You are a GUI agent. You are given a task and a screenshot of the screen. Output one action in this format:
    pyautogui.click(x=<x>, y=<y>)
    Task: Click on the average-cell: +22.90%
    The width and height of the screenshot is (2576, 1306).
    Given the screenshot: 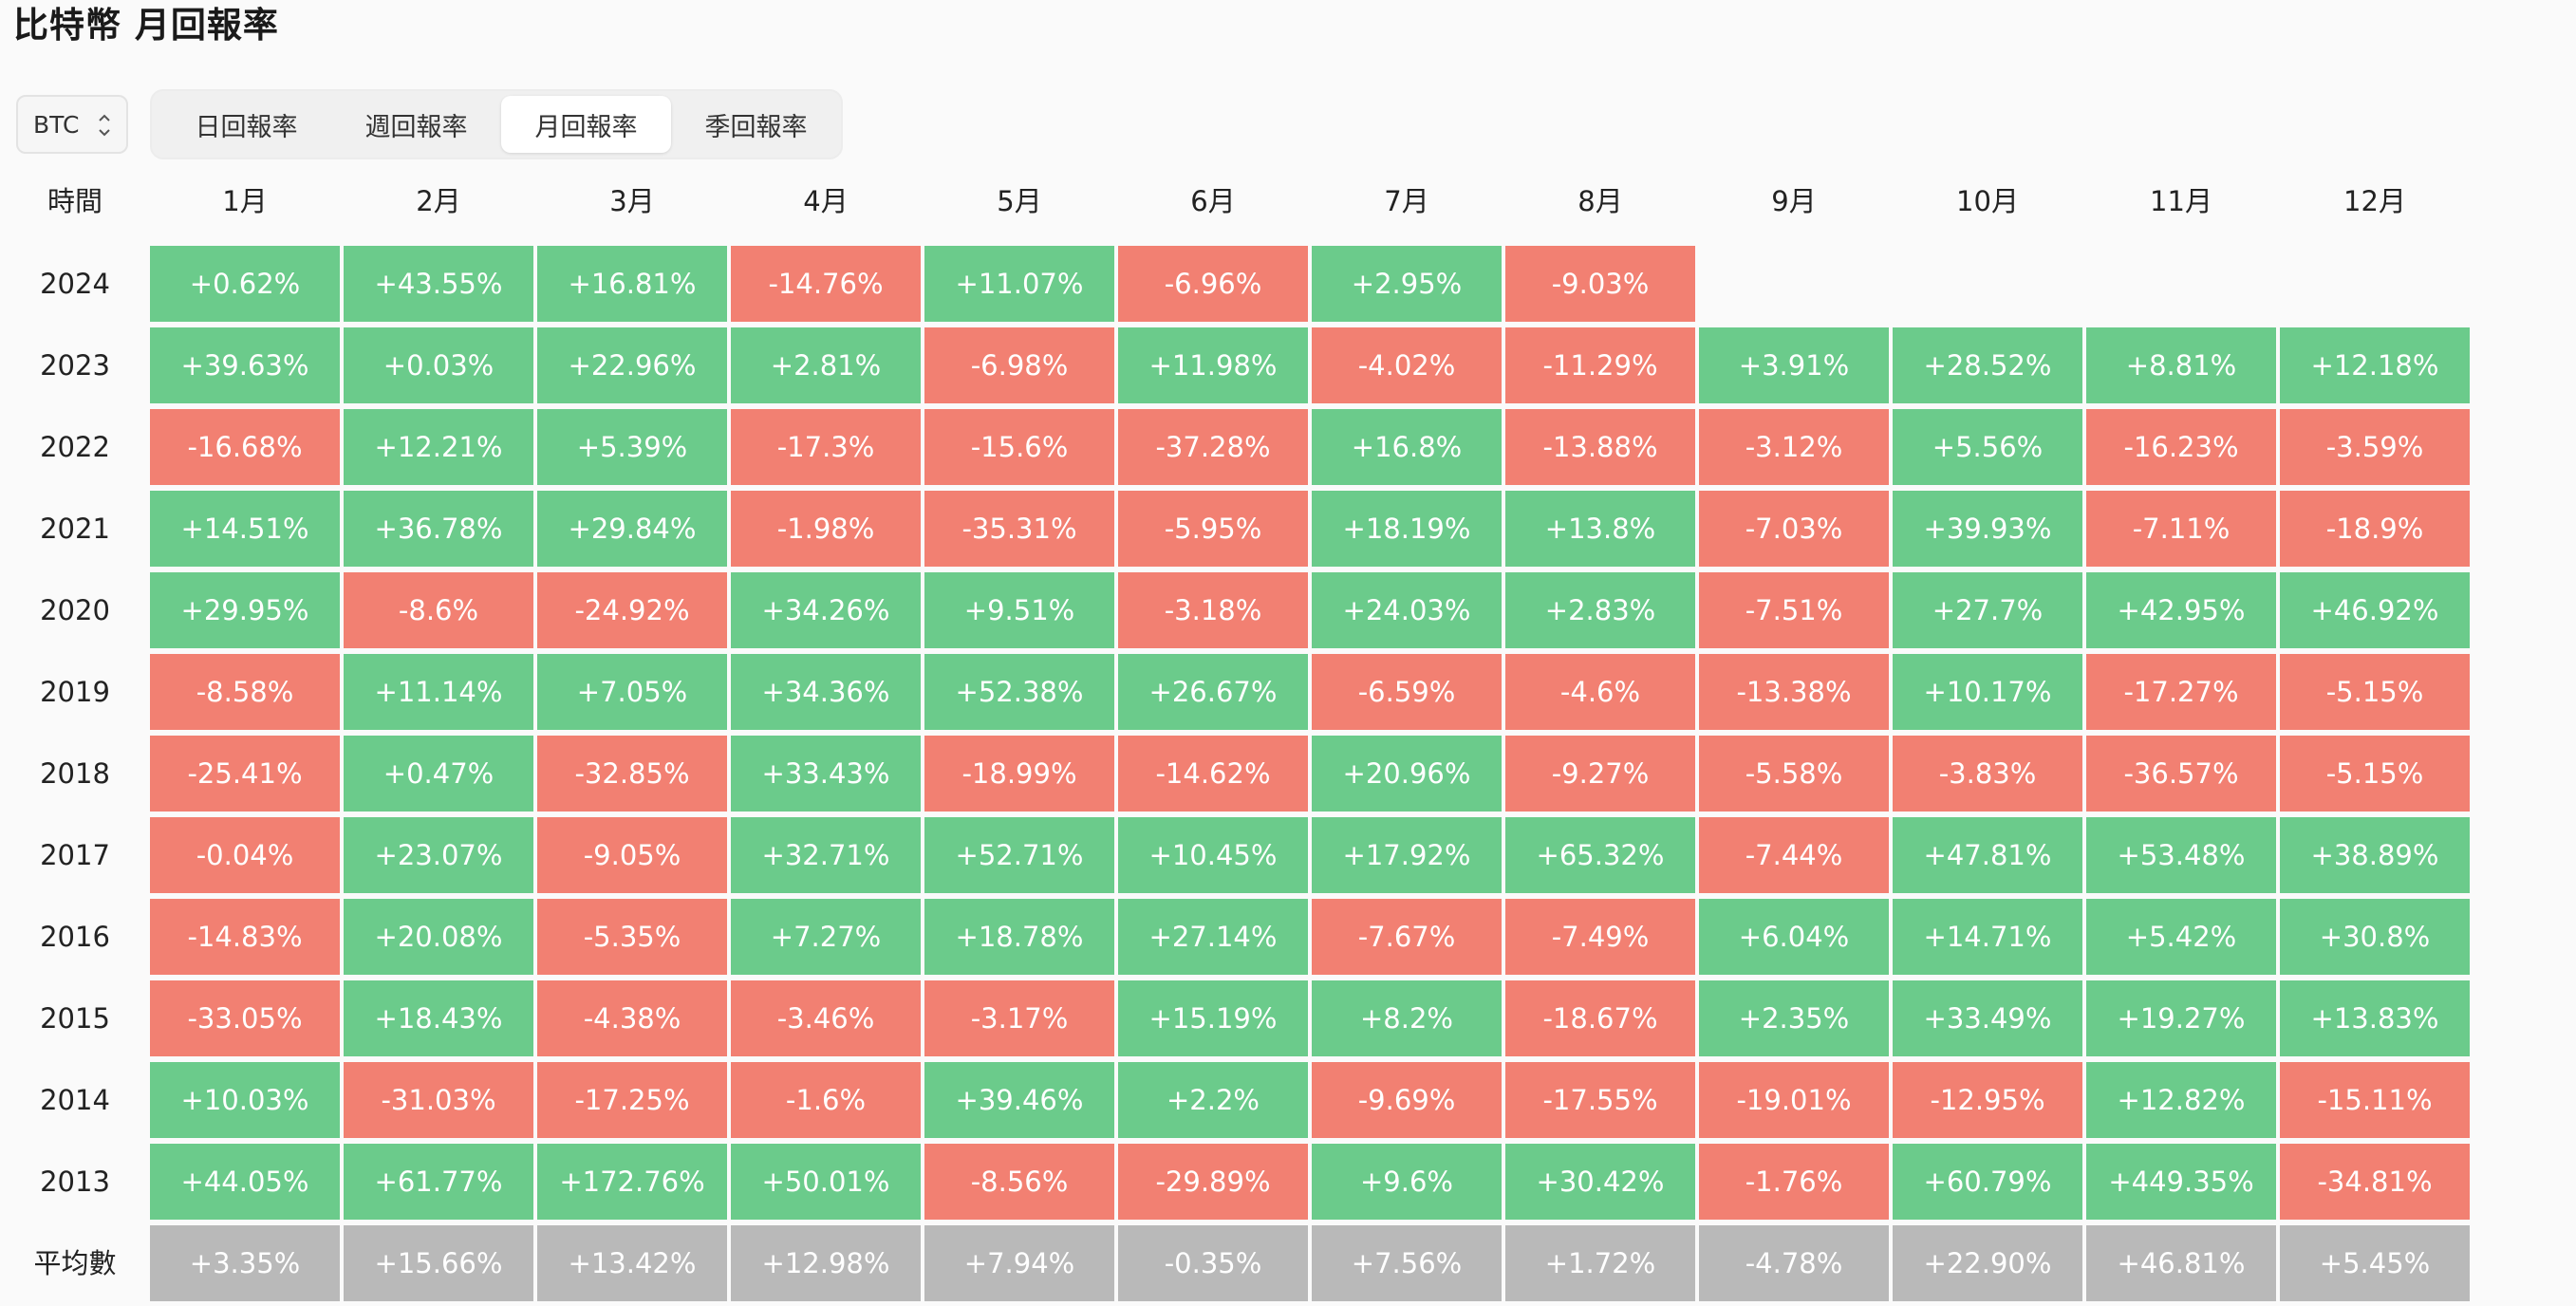 What is the action you would take?
    pyautogui.click(x=1987, y=1263)
    